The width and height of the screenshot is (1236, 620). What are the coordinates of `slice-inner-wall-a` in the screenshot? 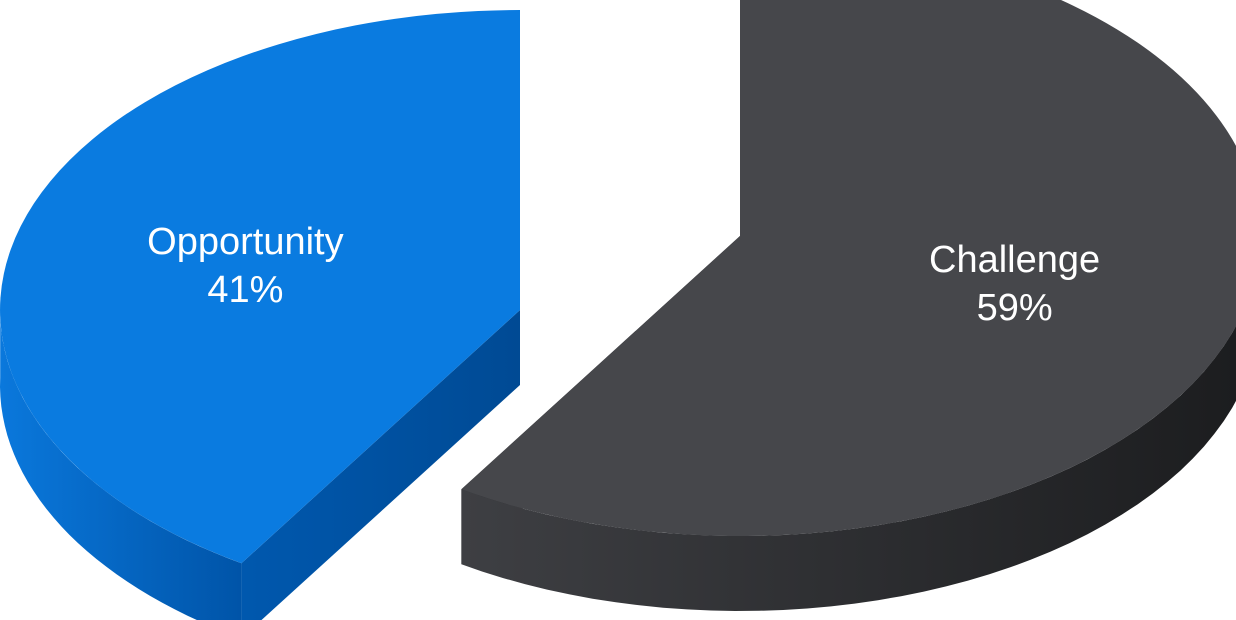 It's located at (380, 465).